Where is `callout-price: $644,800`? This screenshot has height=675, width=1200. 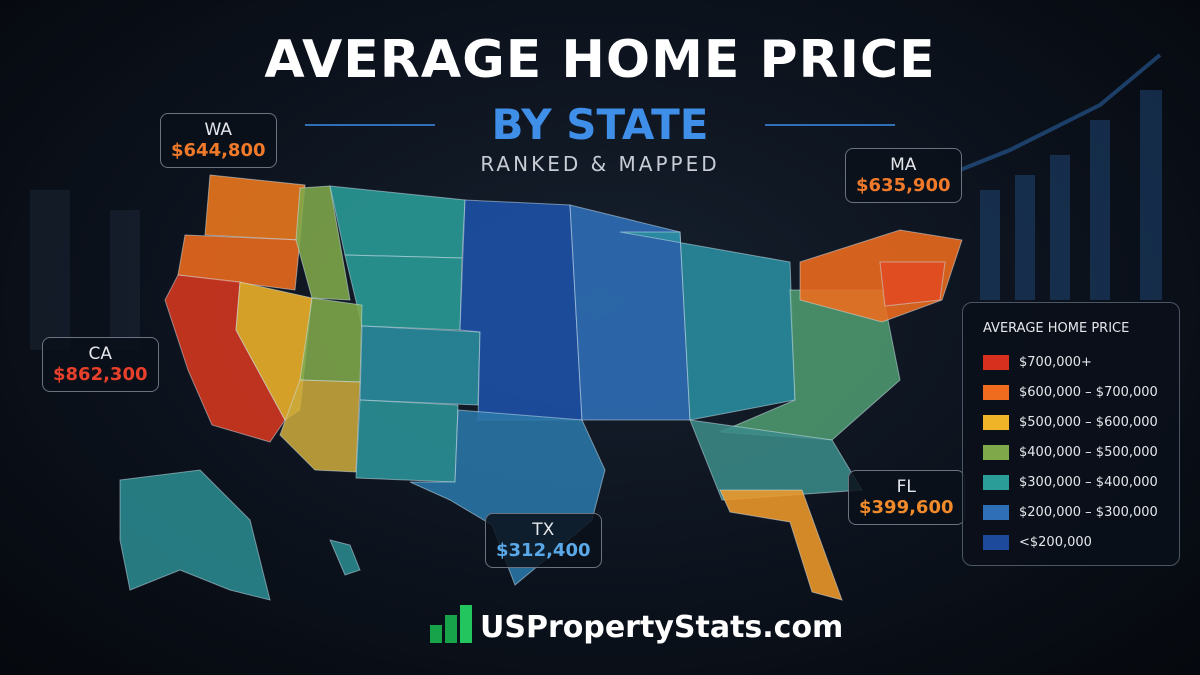 callout-price: $644,800 is located at coordinates (218, 150).